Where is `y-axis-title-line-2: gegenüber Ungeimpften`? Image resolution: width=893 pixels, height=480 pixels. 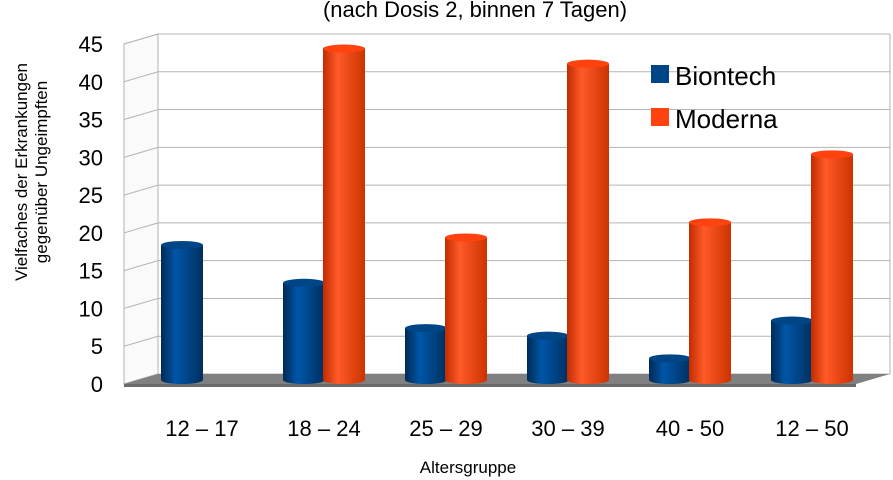 y-axis-title-line-2: gegenüber Ungeimpften is located at coordinates (41, 172).